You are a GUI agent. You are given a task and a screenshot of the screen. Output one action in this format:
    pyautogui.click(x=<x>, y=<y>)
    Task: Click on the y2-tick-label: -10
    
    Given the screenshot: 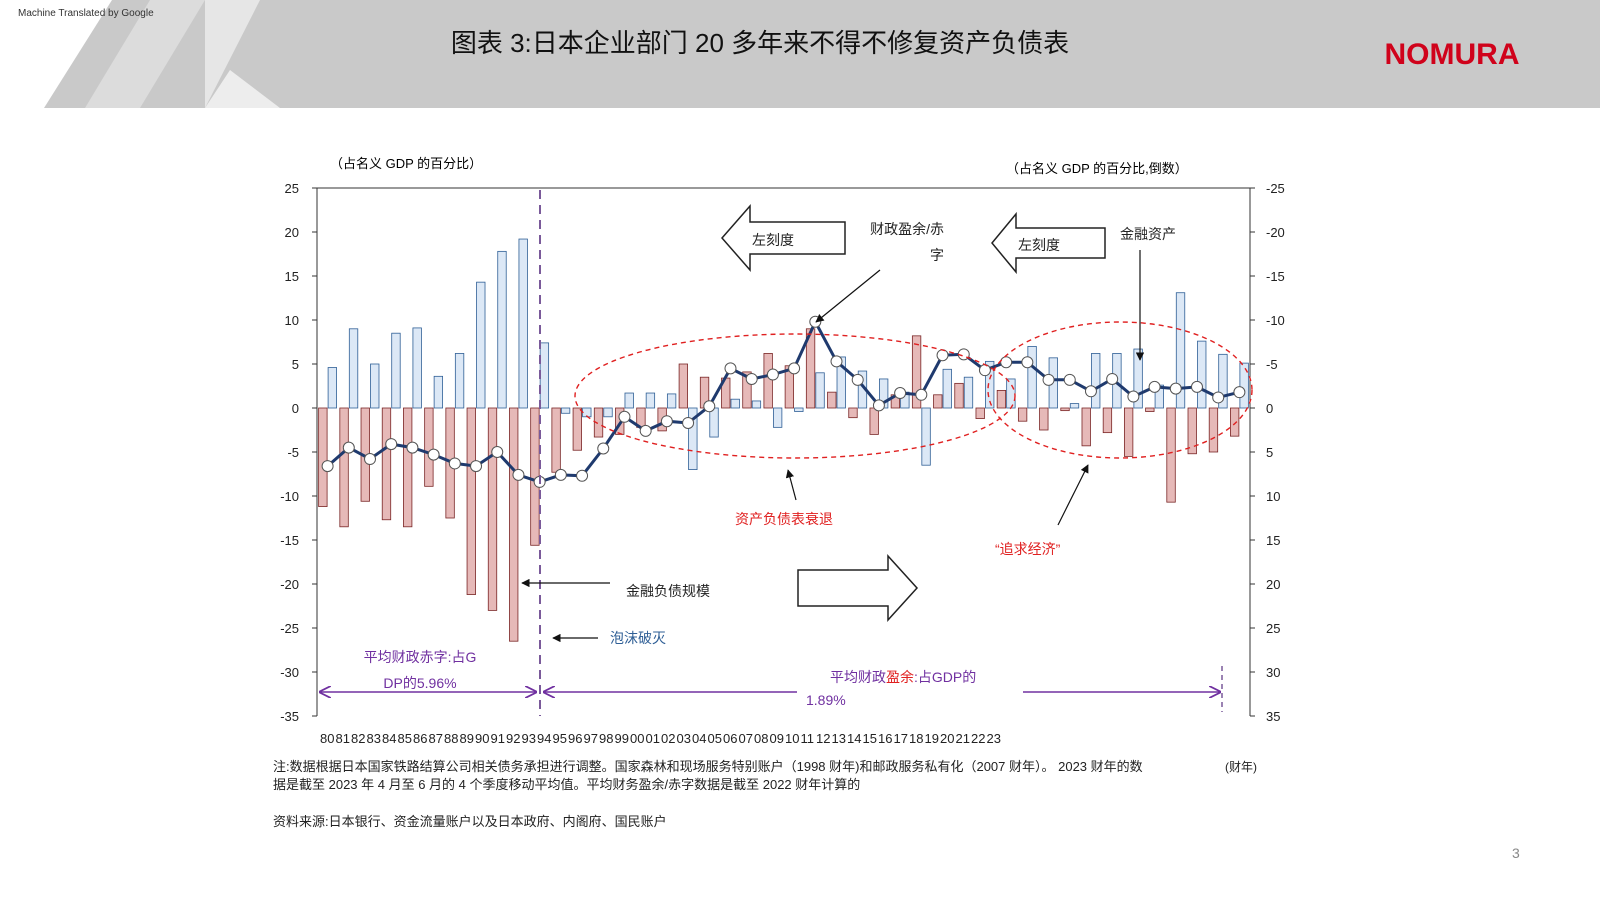 What is the action you would take?
    pyautogui.click(x=1275, y=320)
    